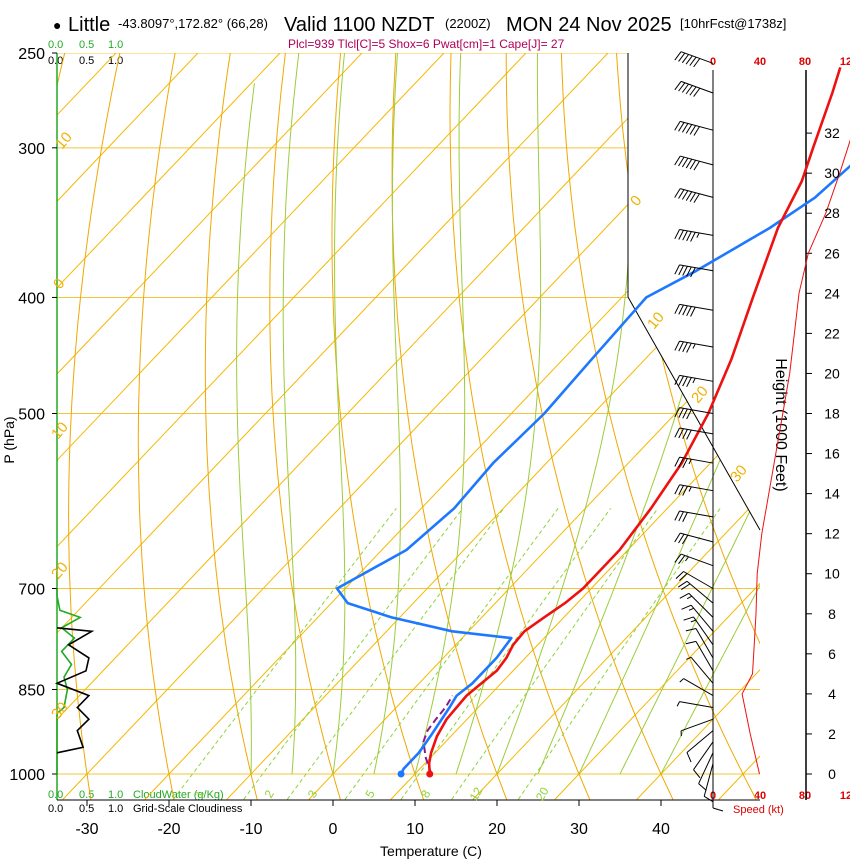  What do you see at coordinates (31, 54) in the screenshot?
I see `pressure-tick-label: 250` at bounding box center [31, 54].